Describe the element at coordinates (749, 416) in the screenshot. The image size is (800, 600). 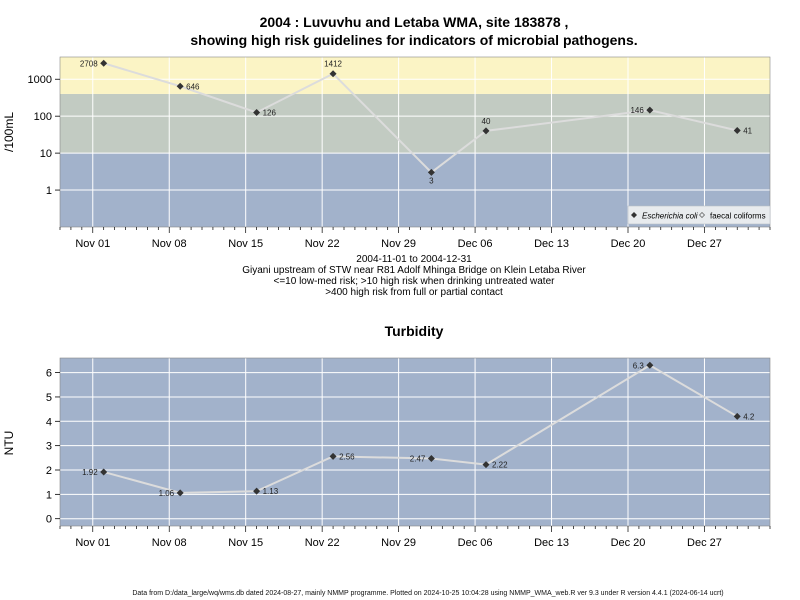
I see `data-label: 4.2` at that location.